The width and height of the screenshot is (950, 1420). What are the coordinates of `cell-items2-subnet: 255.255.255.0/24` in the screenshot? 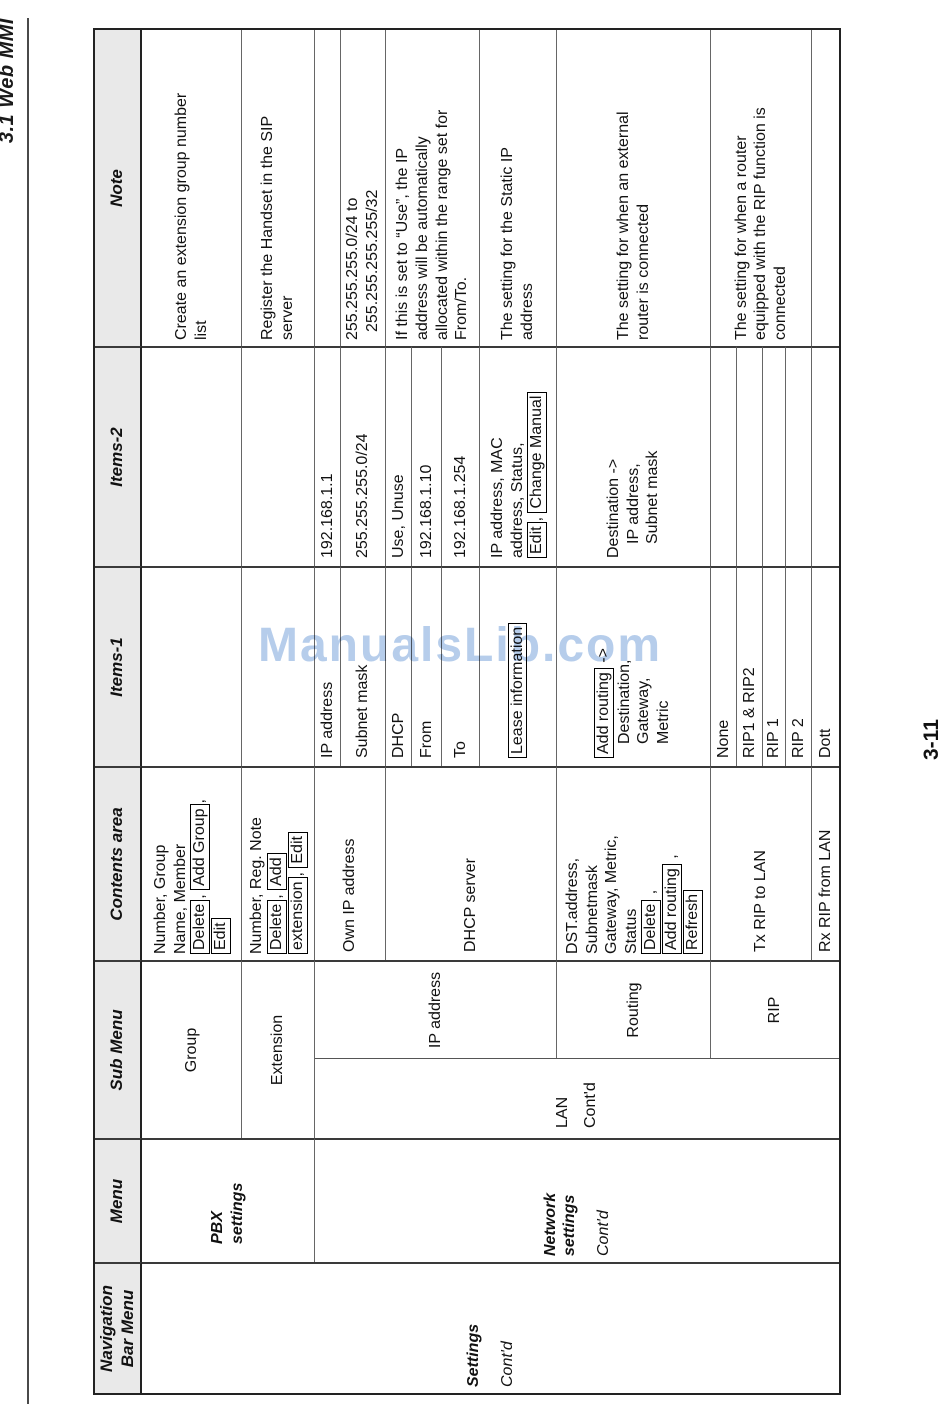 It's located at (363, 456).